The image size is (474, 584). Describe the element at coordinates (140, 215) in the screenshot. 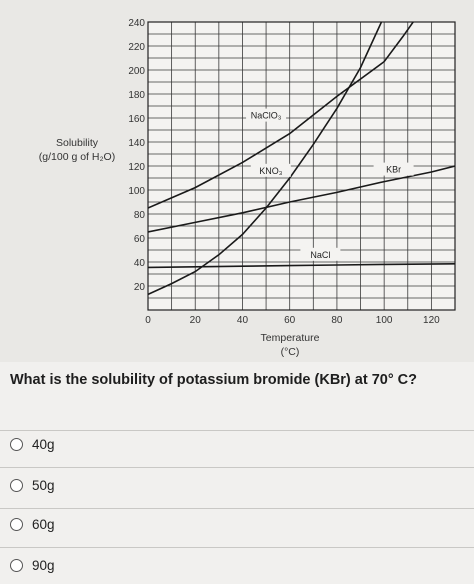

I see `y-tick-label: 80` at that location.